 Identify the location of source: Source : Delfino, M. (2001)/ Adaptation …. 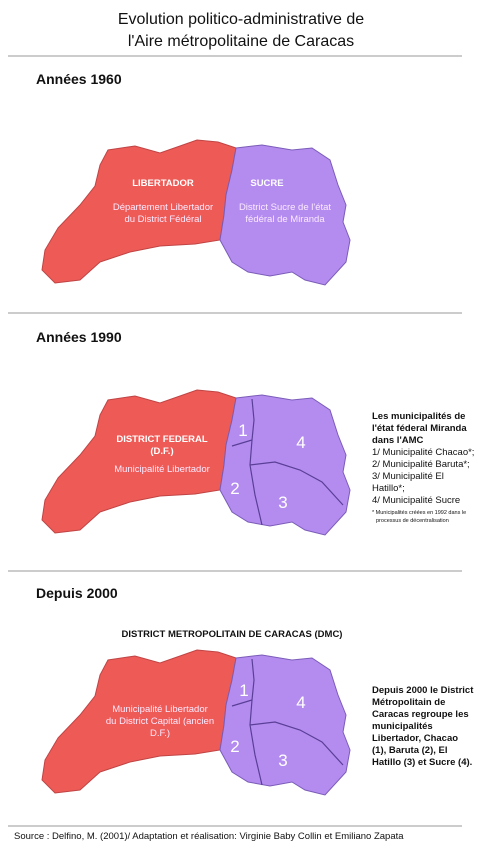
(209, 836).